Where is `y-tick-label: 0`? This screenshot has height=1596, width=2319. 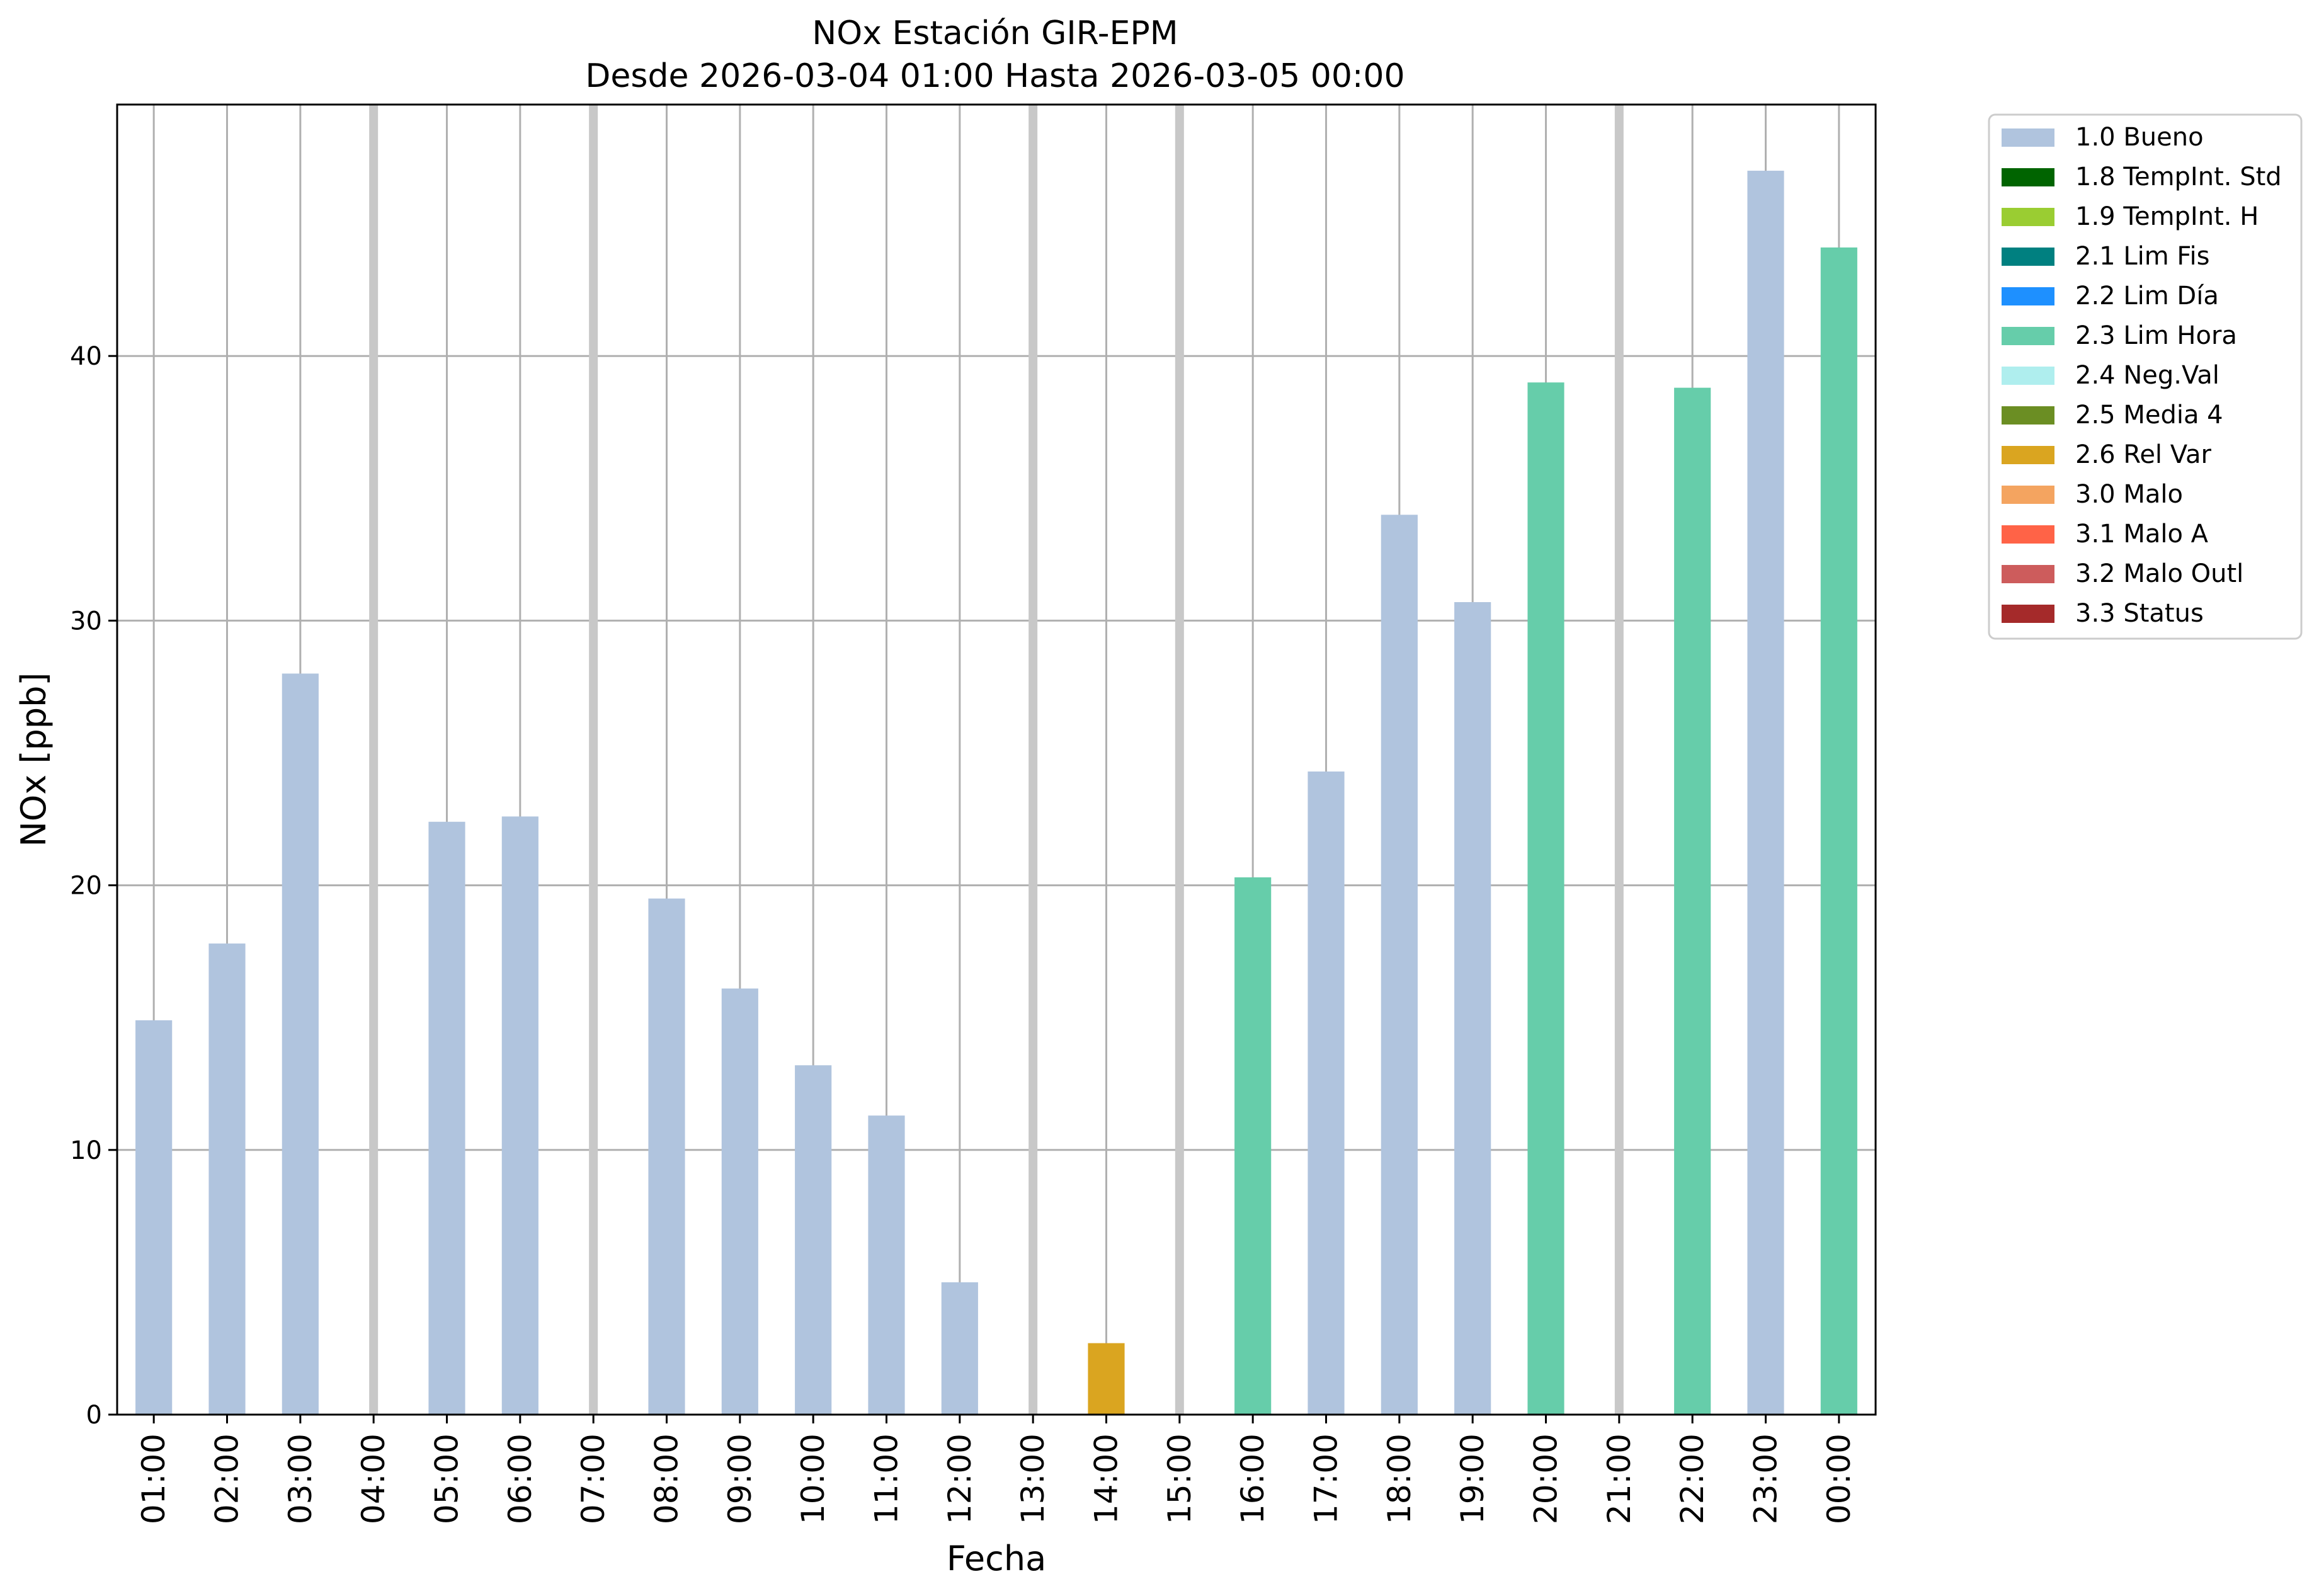
y-tick-label: 0 is located at coordinates (94, 1415).